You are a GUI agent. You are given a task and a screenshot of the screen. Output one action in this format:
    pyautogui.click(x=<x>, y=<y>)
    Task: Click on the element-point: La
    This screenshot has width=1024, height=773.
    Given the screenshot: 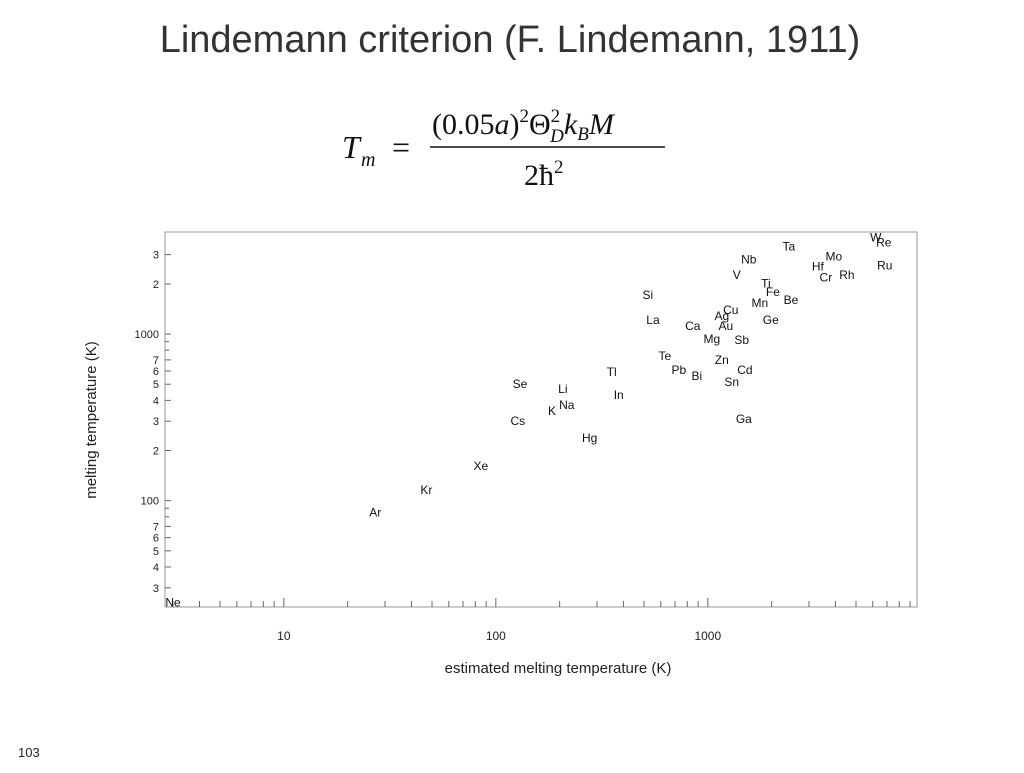 What is the action you would take?
    pyautogui.click(x=653, y=320)
    